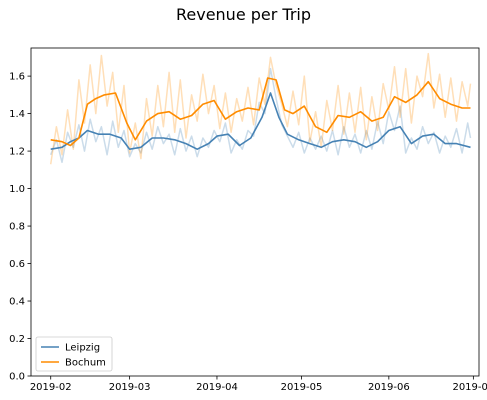  What do you see at coordinates (302, 387) in the screenshot?
I see `x-tick-label: 2019-05` at bounding box center [302, 387].